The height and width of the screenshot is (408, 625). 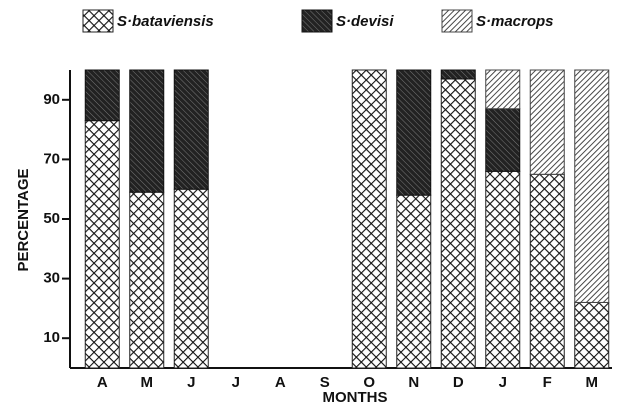 I want to click on x-tick-label: O, so click(x=369, y=382).